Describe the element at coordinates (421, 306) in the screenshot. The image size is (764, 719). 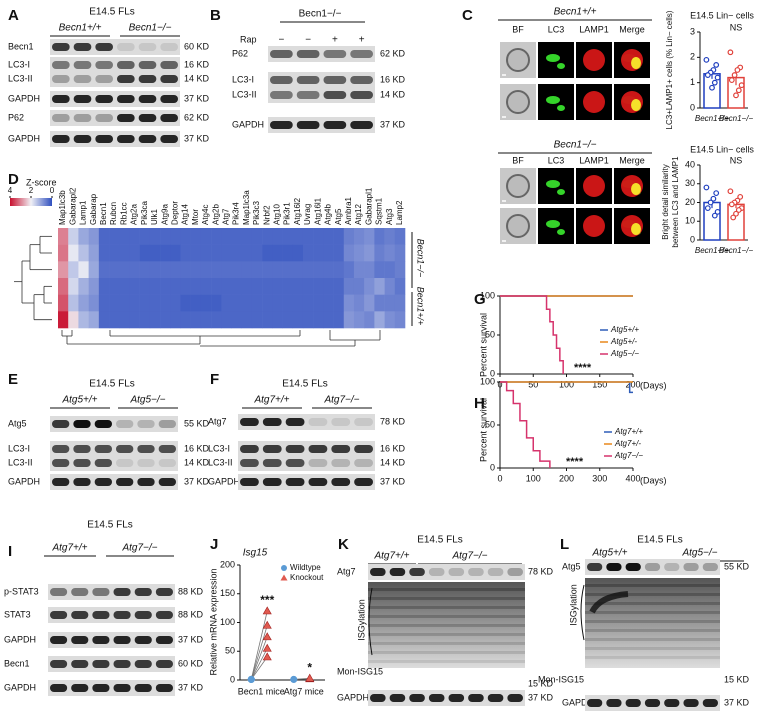
I see `row-group-label: Becn1+/+` at that location.